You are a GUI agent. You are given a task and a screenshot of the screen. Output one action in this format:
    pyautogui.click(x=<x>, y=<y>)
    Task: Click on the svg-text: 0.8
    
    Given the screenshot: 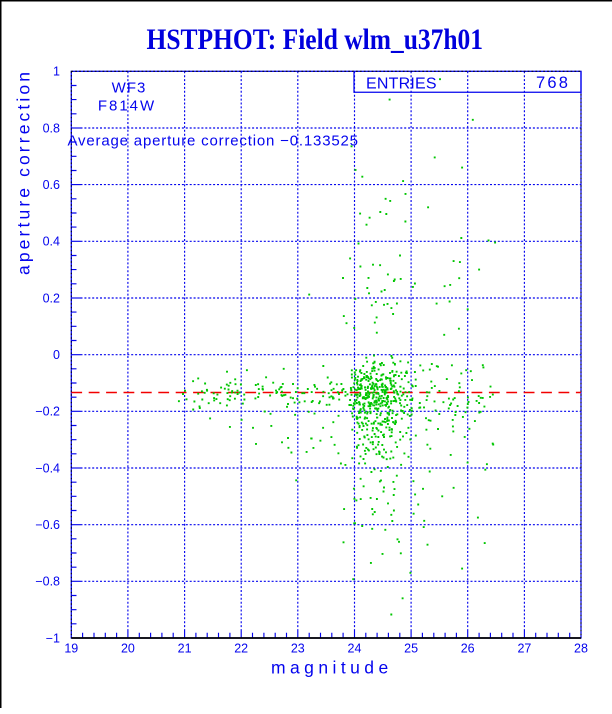 What is the action you would take?
    pyautogui.click(x=51, y=128)
    